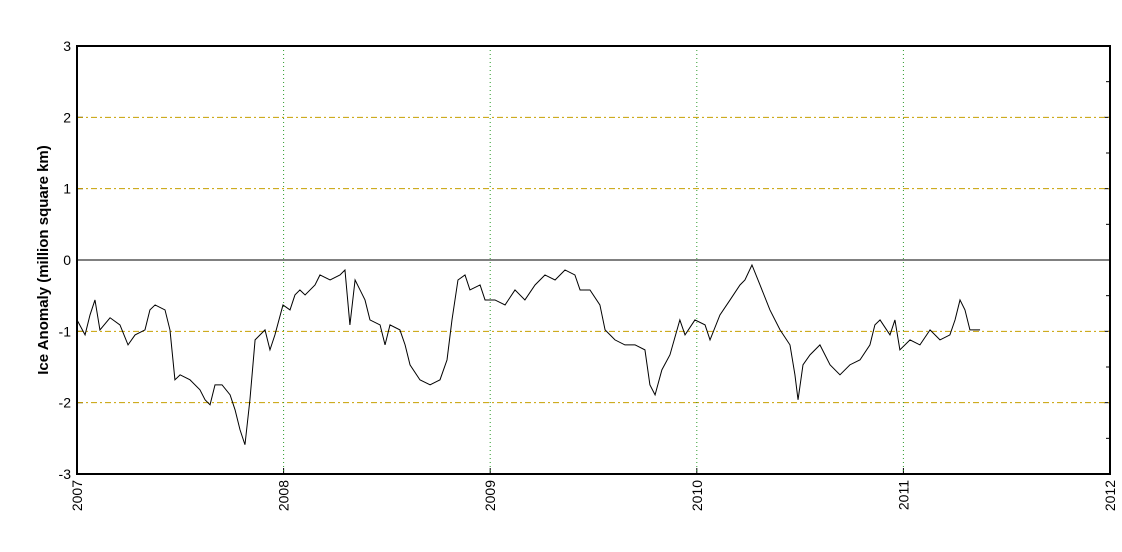 The height and width of the screenshot is (552, 1122). Describe the element at coordinates (43, 260) in the screenshot. I see `y-axis-label: Ice Anomaly (million square km)` at that location.